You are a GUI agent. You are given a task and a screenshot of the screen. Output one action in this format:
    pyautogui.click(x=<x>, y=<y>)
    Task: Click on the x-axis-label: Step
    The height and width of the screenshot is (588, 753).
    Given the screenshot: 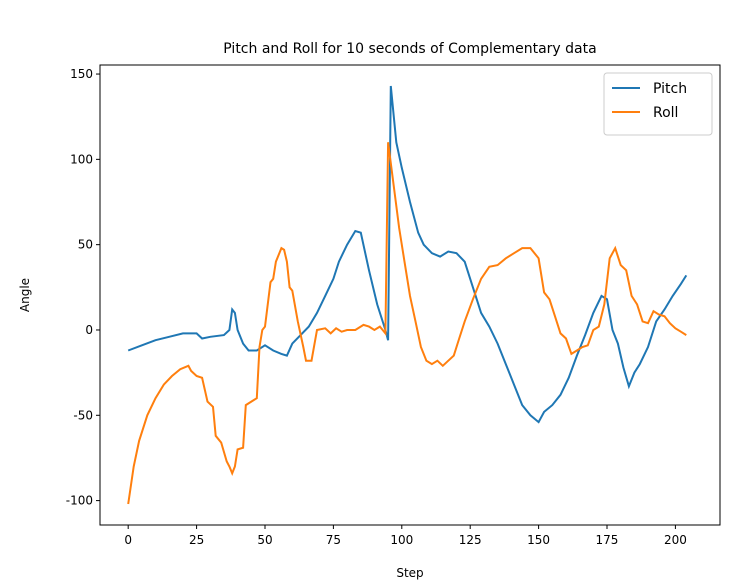 What is the action you would take?
    pyautogui.click(x=409, y=573)
    